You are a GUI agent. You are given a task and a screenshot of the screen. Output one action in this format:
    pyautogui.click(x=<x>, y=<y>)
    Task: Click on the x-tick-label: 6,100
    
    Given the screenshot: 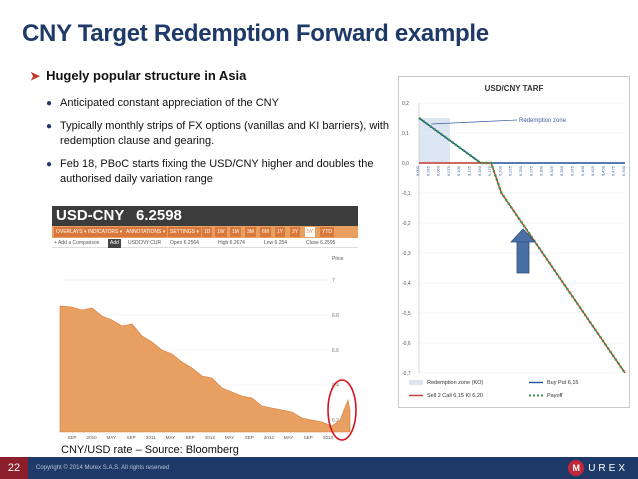 What is the action you would take?
    pyautogui.click(x=458, y=170)
    